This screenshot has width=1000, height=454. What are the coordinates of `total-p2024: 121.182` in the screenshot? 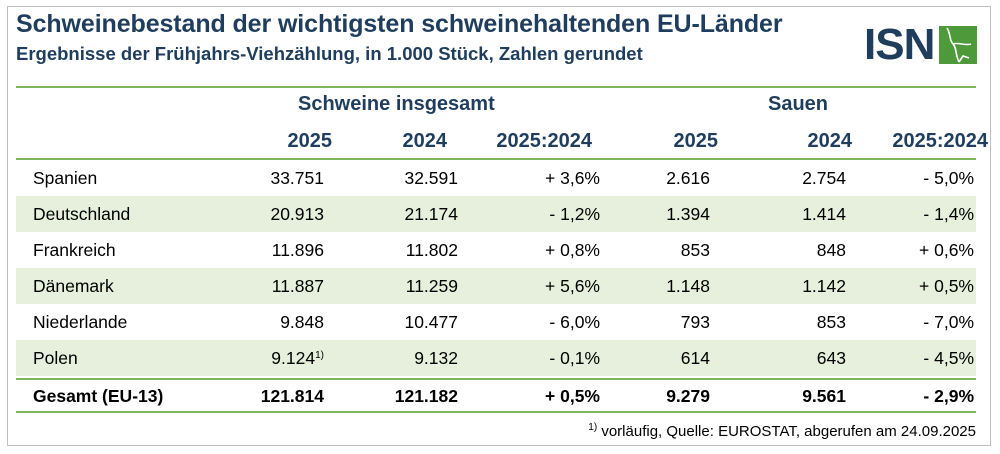 It's located at (426, 396).